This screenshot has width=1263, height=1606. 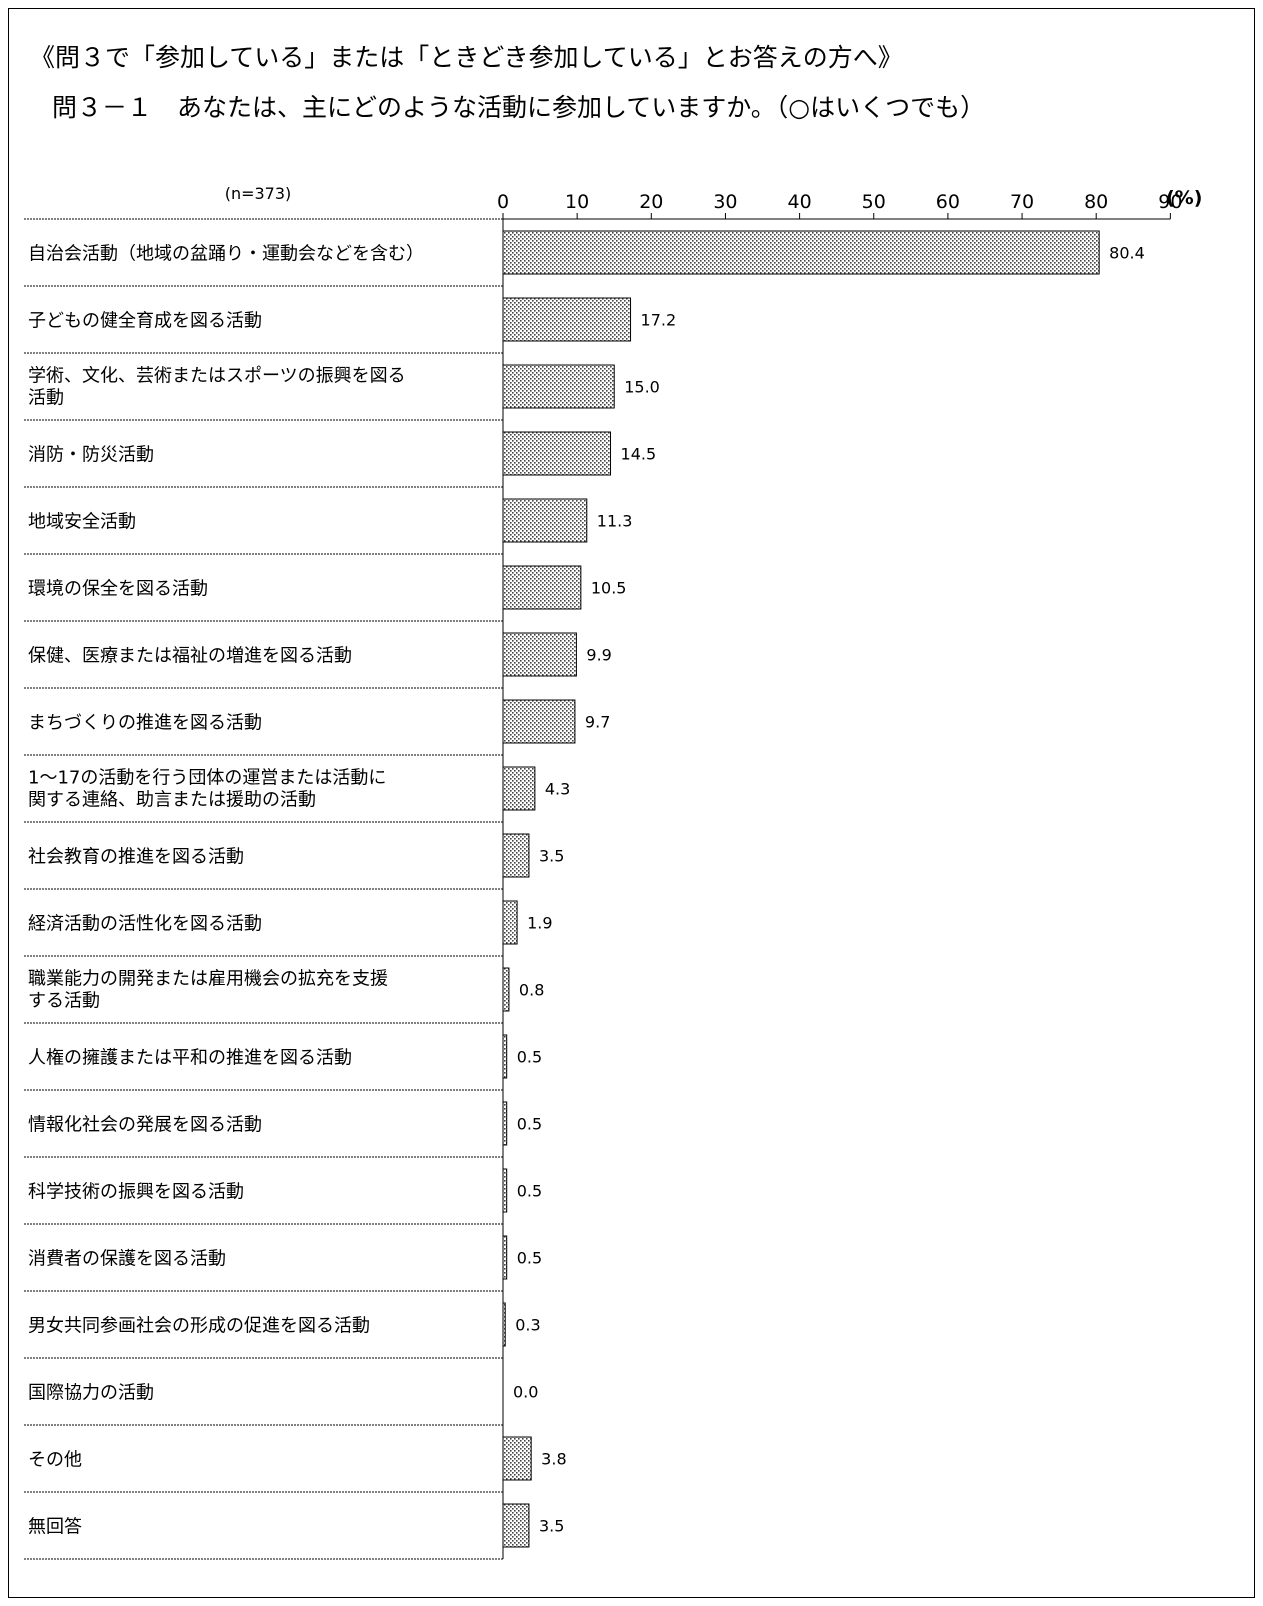 What do you see at coordinates (1022, 202) in the screenshot?
I see `x-tick-label: 70` at bounding box center [1022, 202].